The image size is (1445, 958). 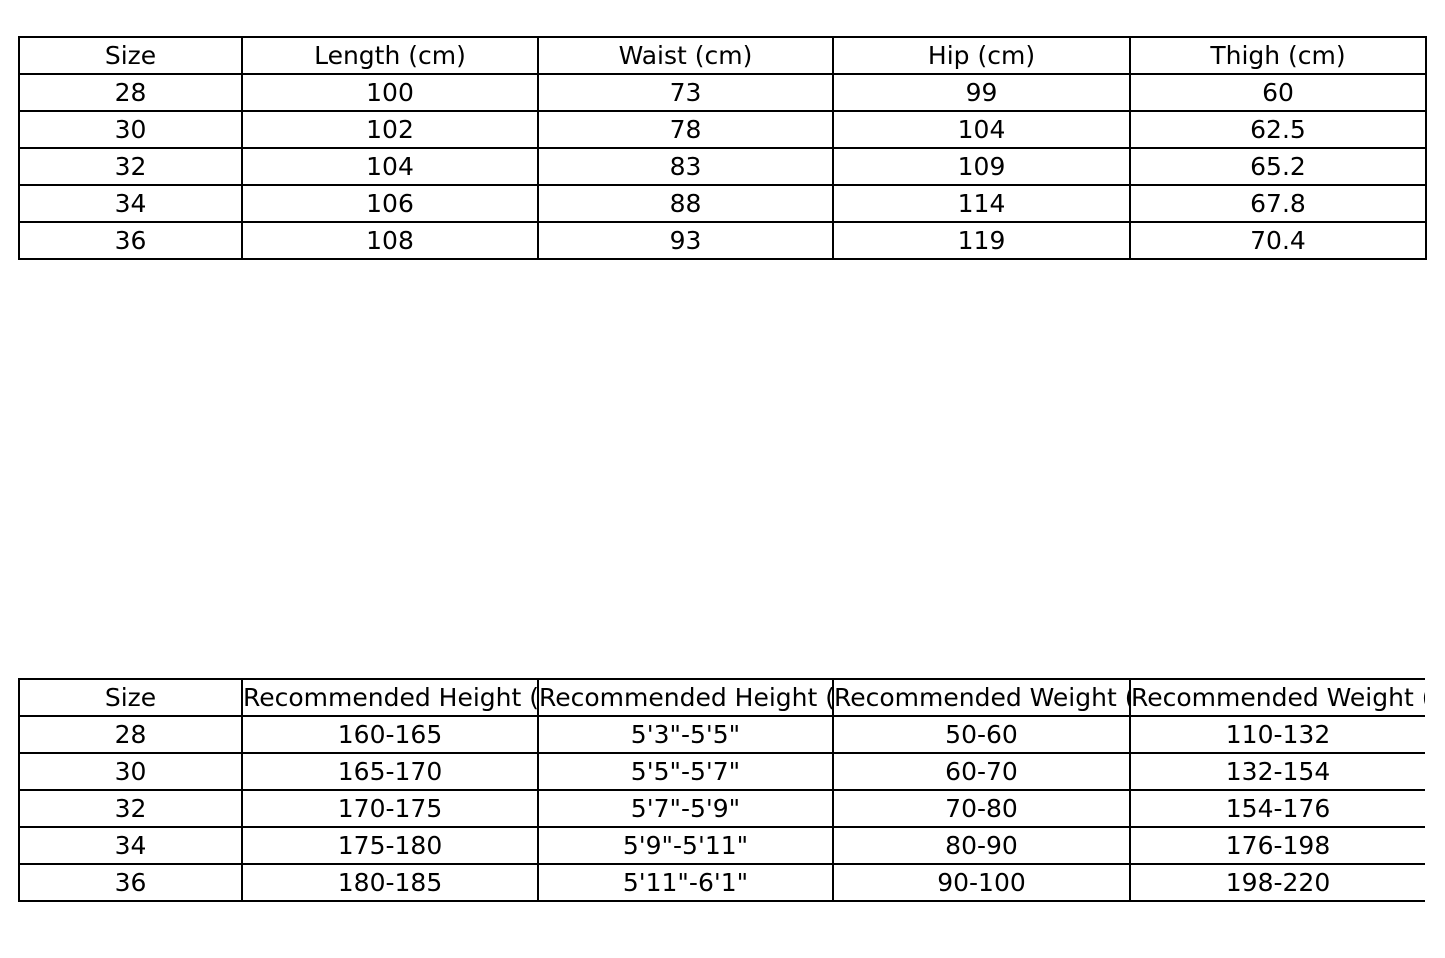 I want to click on cell-weight-lbs: 198-220, so click(x=1277, y=882).